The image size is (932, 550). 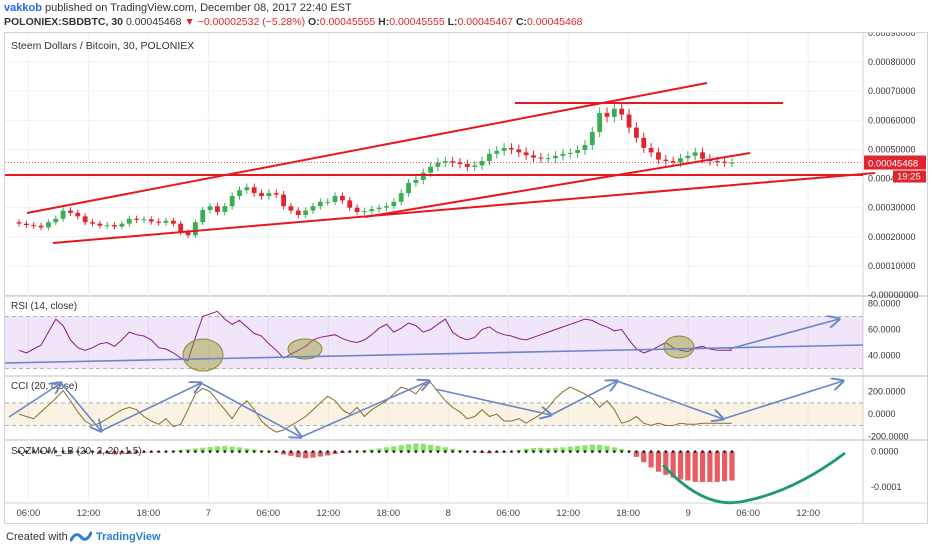 What do you see at coordinates (892, 208) in the screenshot?
I see `y-tick-label: 0.00030000` at bounding box center [892, 208].